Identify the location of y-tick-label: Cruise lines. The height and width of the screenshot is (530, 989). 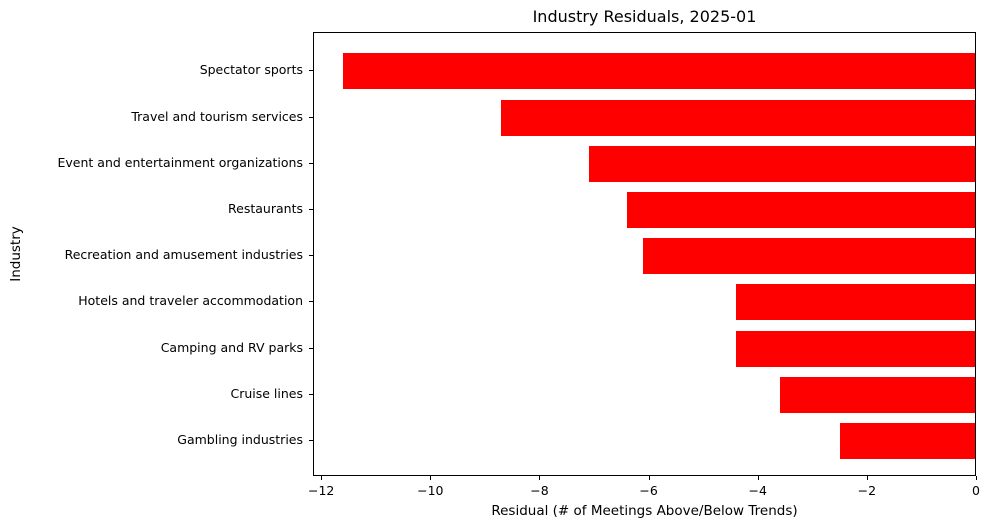
(266, 393).